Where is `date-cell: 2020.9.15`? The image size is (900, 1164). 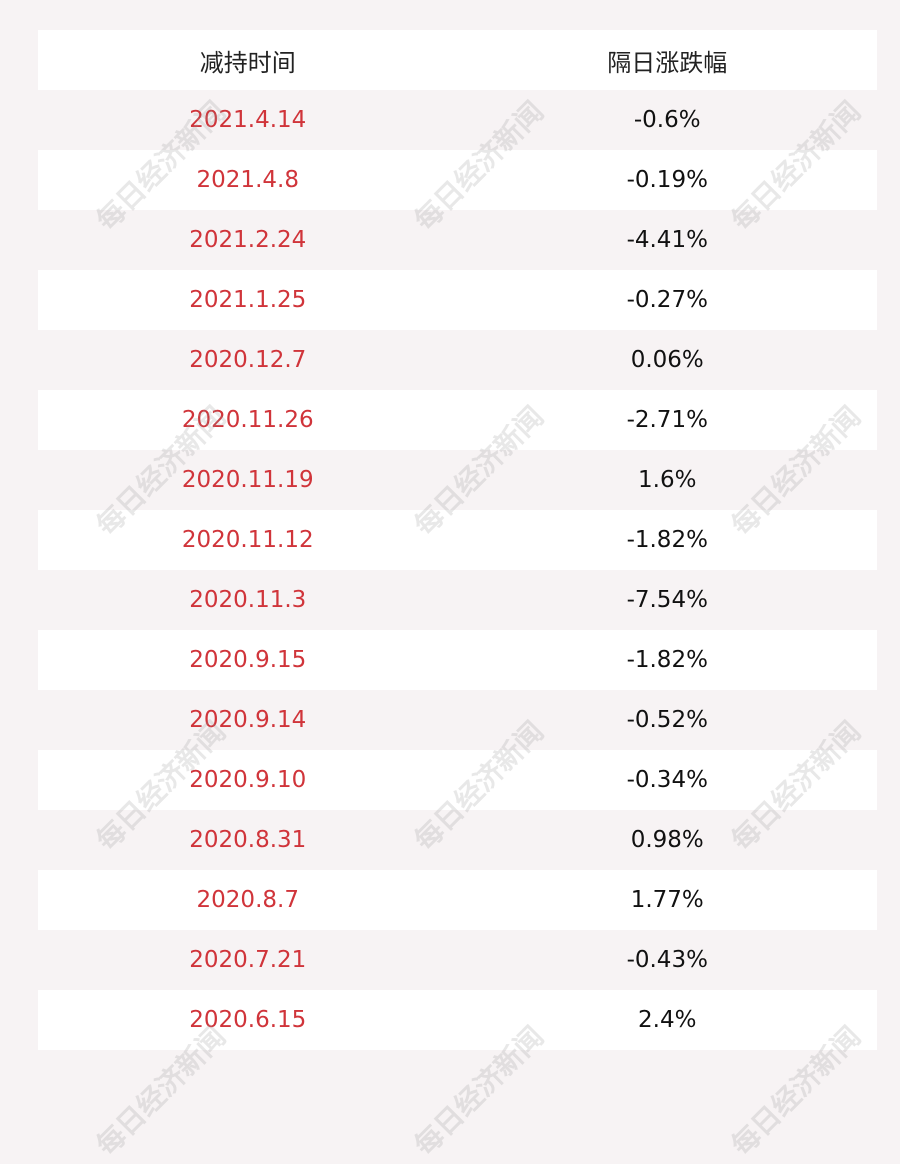 date-cell: 2020.9.15 is located at coordinates (248, 660).